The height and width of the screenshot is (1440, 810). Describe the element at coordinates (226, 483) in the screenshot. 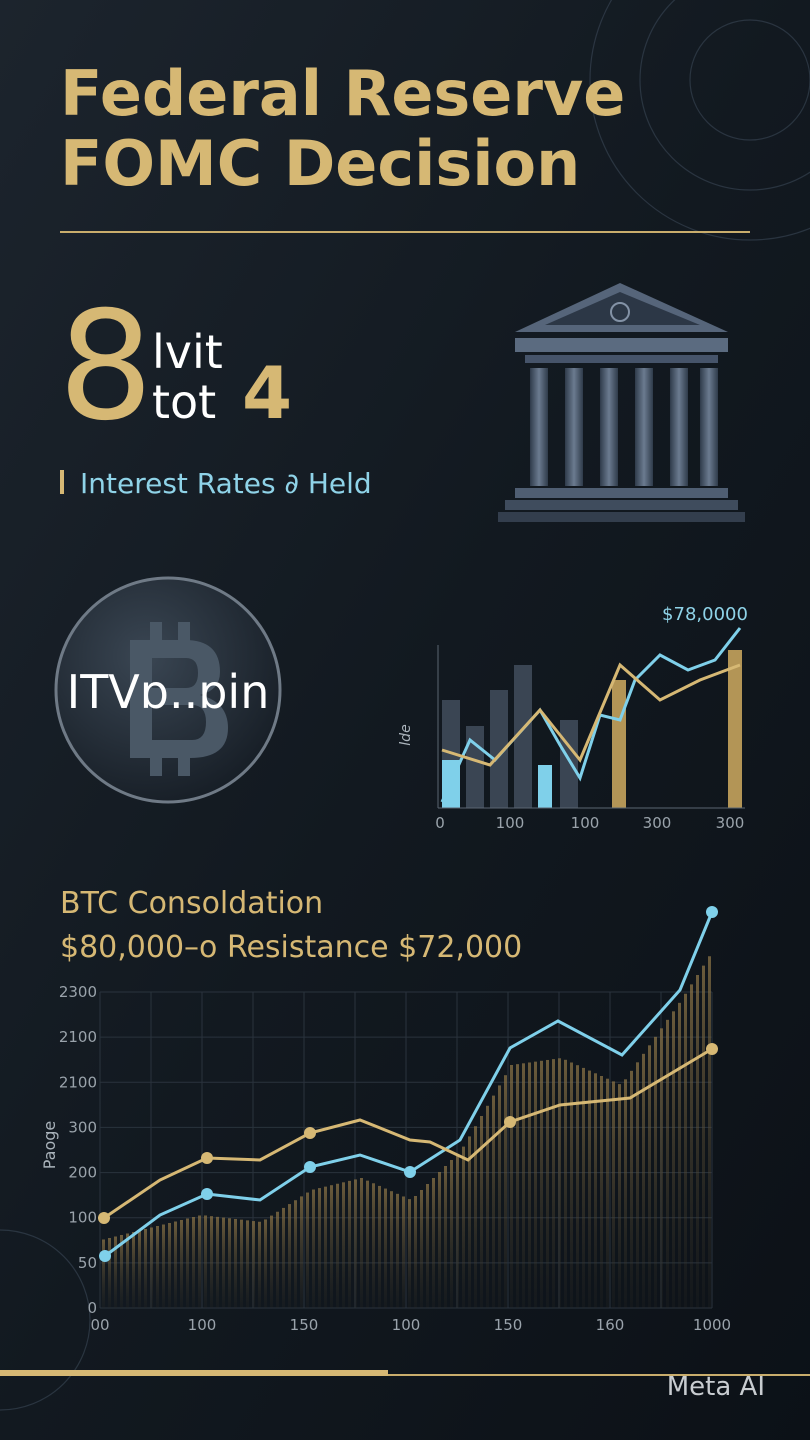

I see `rate-caption: Interest Rates ∂ Held` at that location.